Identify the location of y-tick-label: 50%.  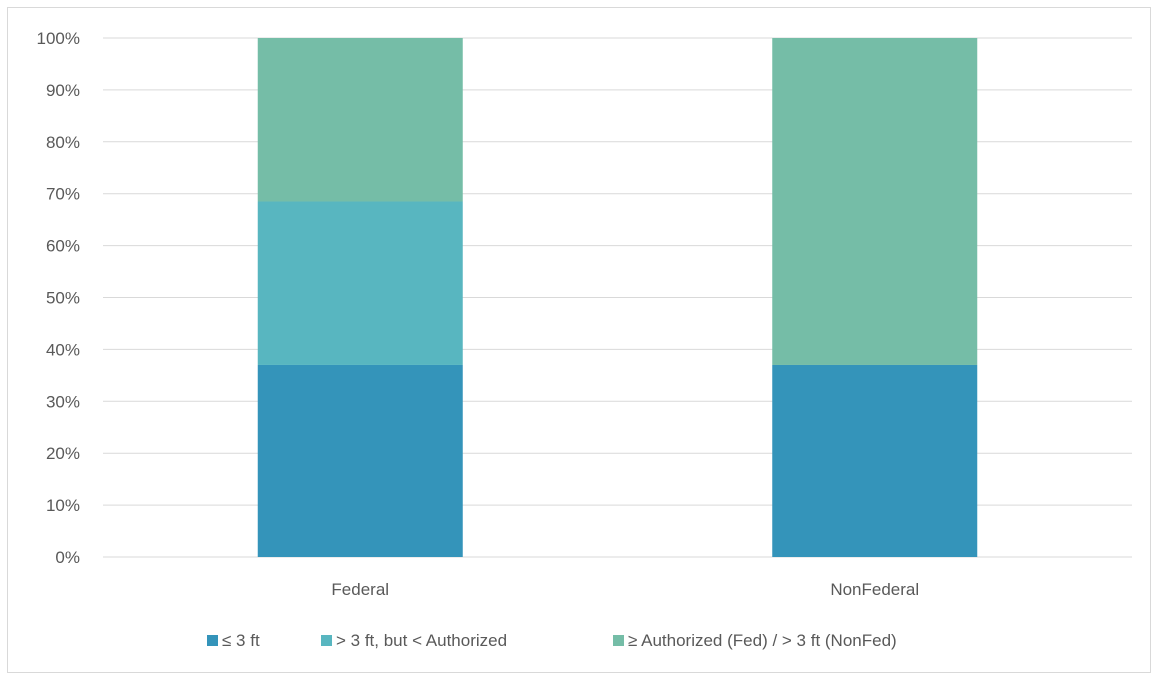
(63, 298).